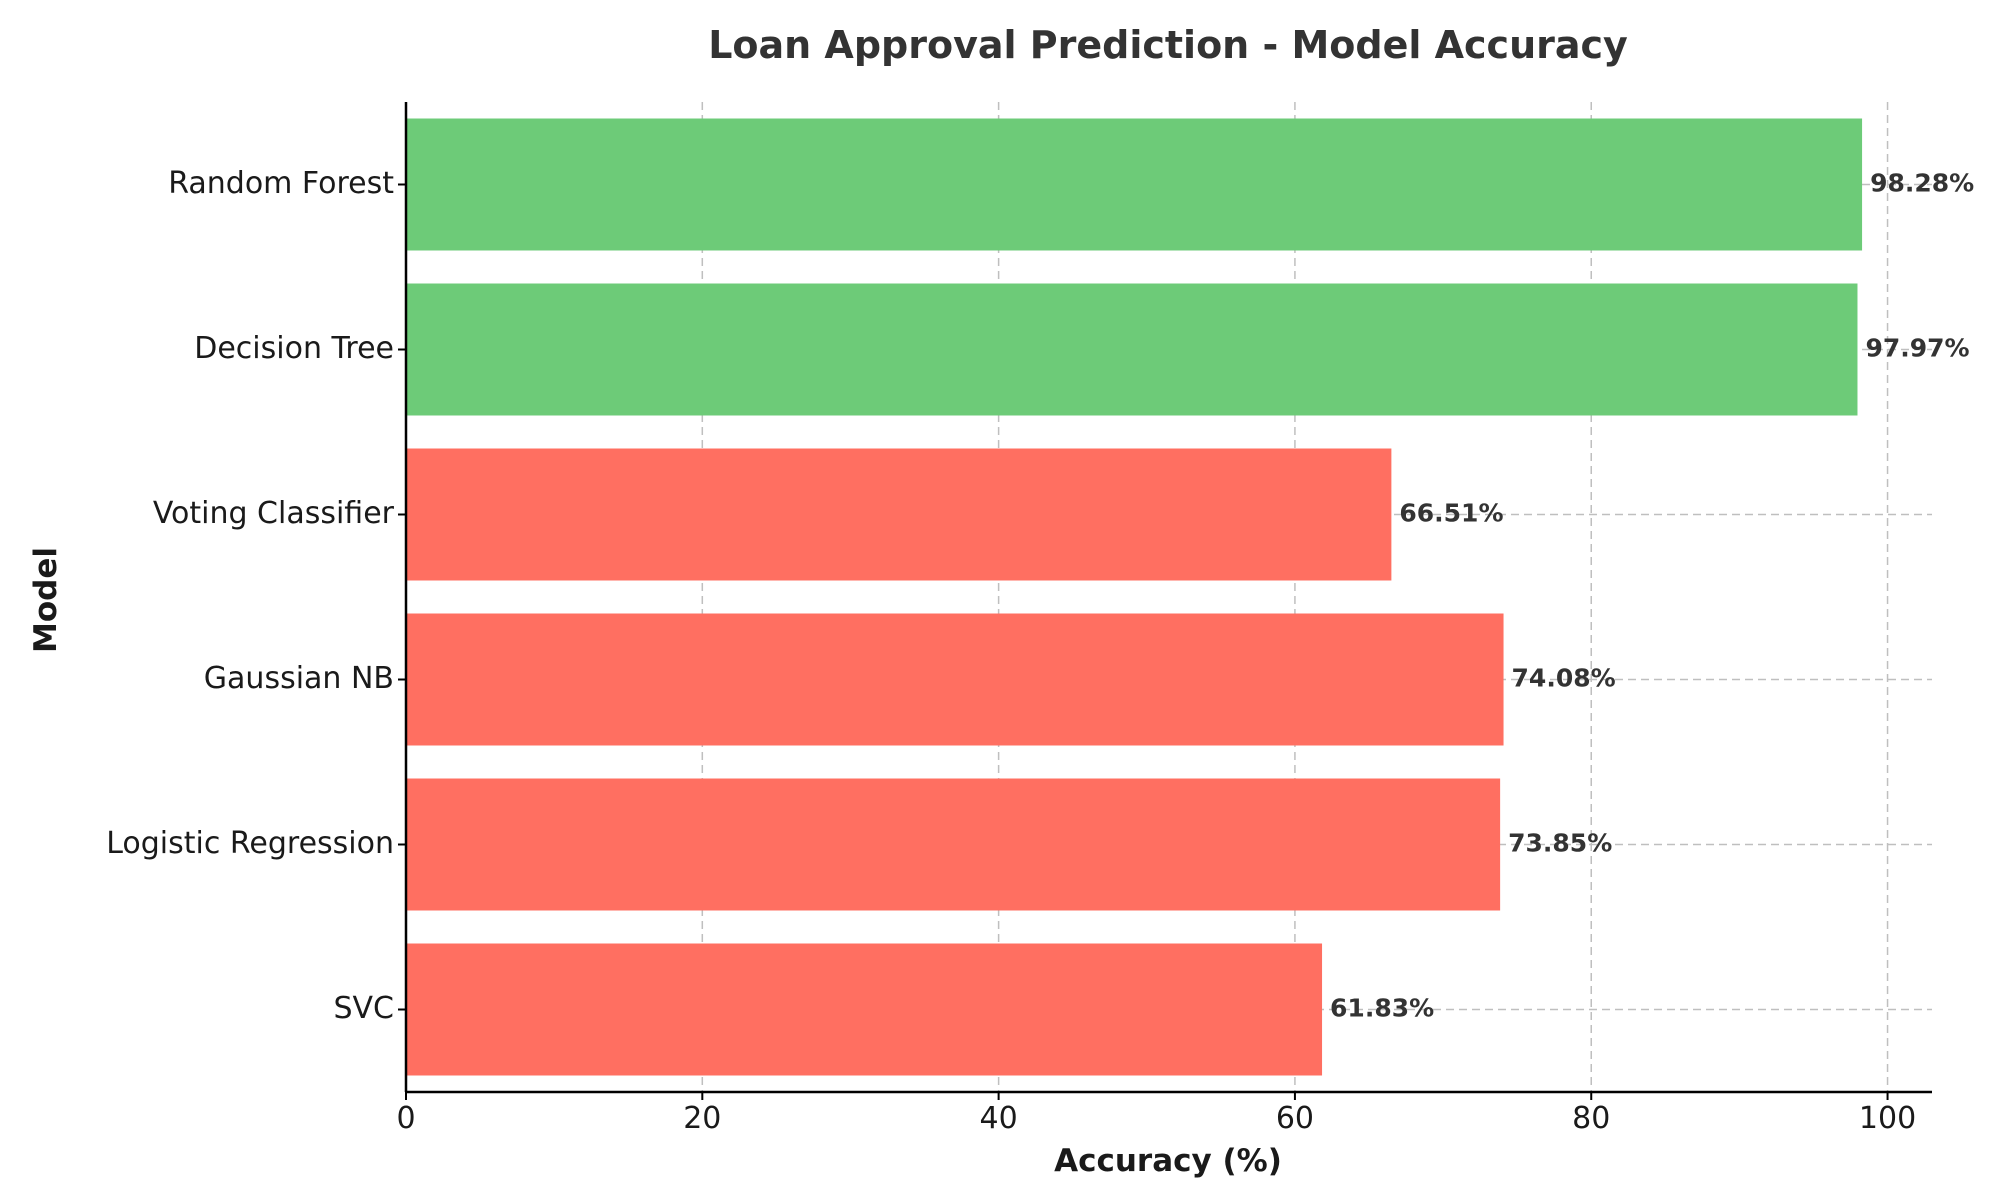  I want to click on y-axis-label: Model, so click(46, 600).